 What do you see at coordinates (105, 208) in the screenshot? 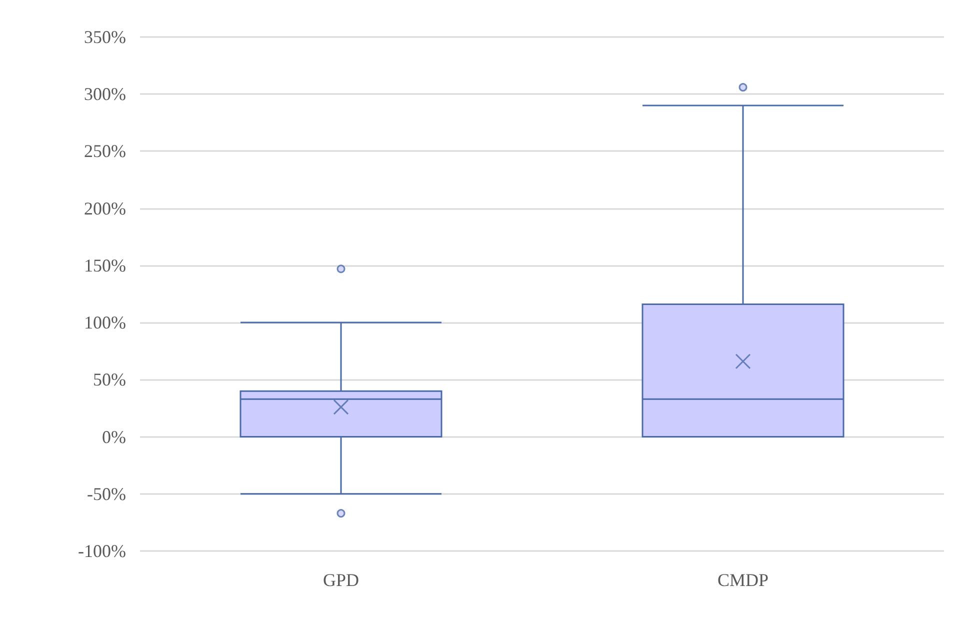
I see `y-tick-label: 200%` at bounding box center [105, 208].